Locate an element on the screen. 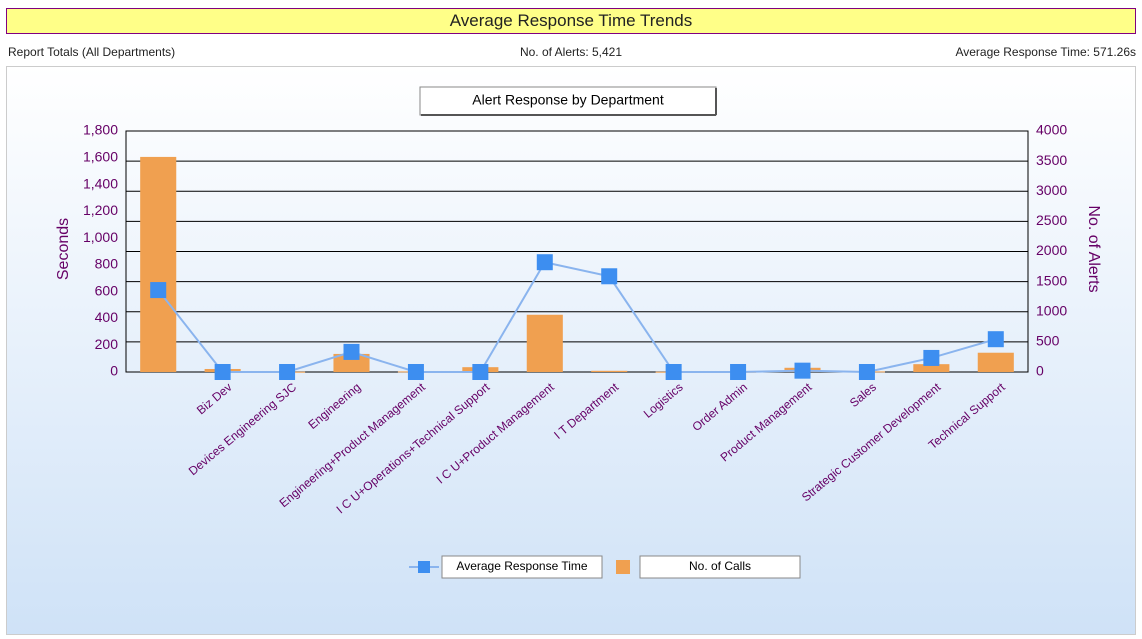 Image resolution: width=1142 pixels, height=639 pixels. y2-tick-label: 4000 is located at coordinates (1051, 130).